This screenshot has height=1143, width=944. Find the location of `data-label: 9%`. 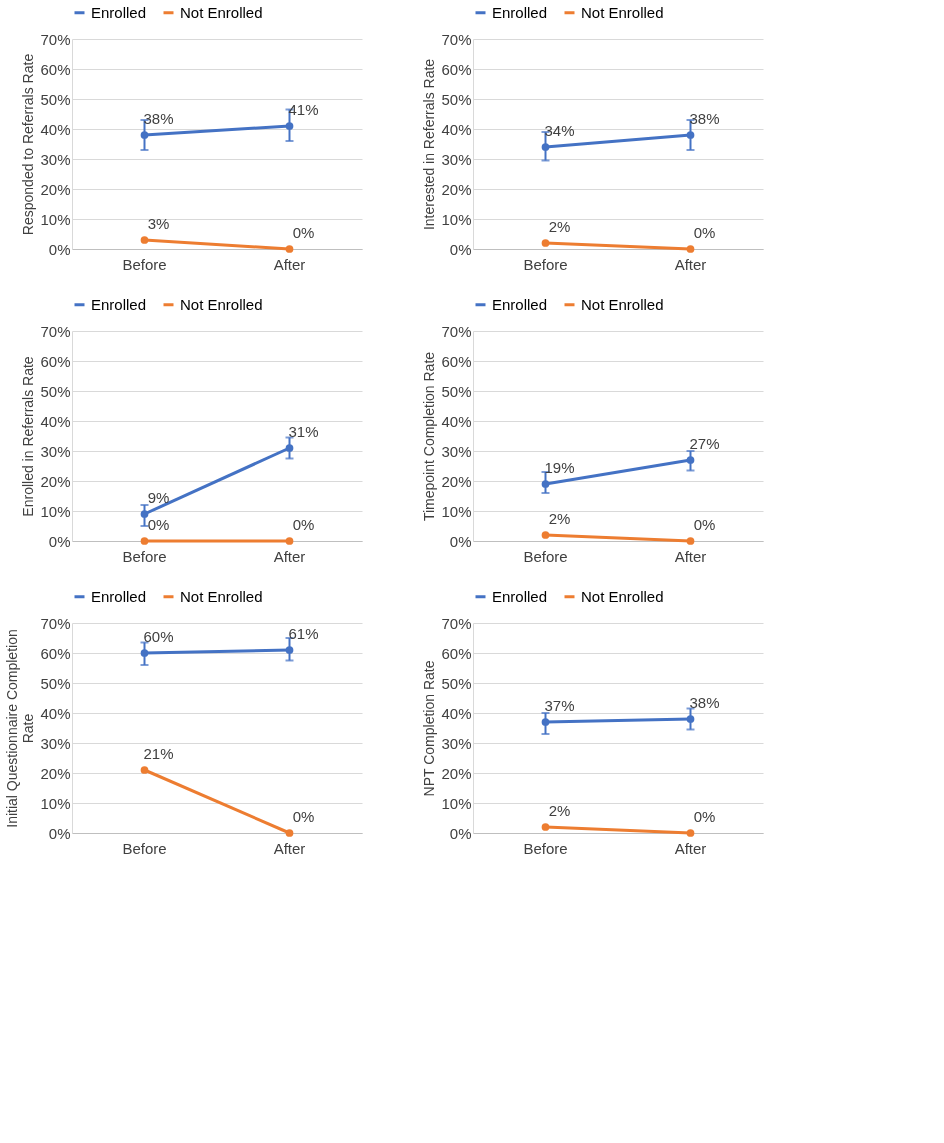

data-label: 9% is located at coordinates (158, 497).